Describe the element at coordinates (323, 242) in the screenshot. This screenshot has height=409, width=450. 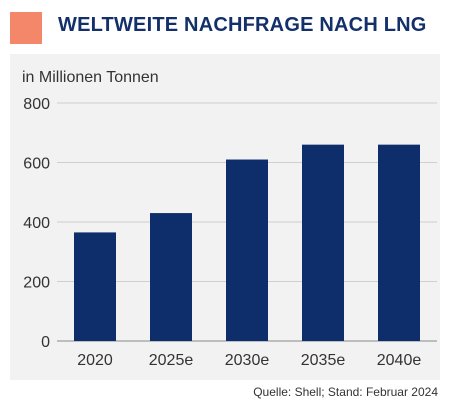
I see `bar-2035e` at that location.